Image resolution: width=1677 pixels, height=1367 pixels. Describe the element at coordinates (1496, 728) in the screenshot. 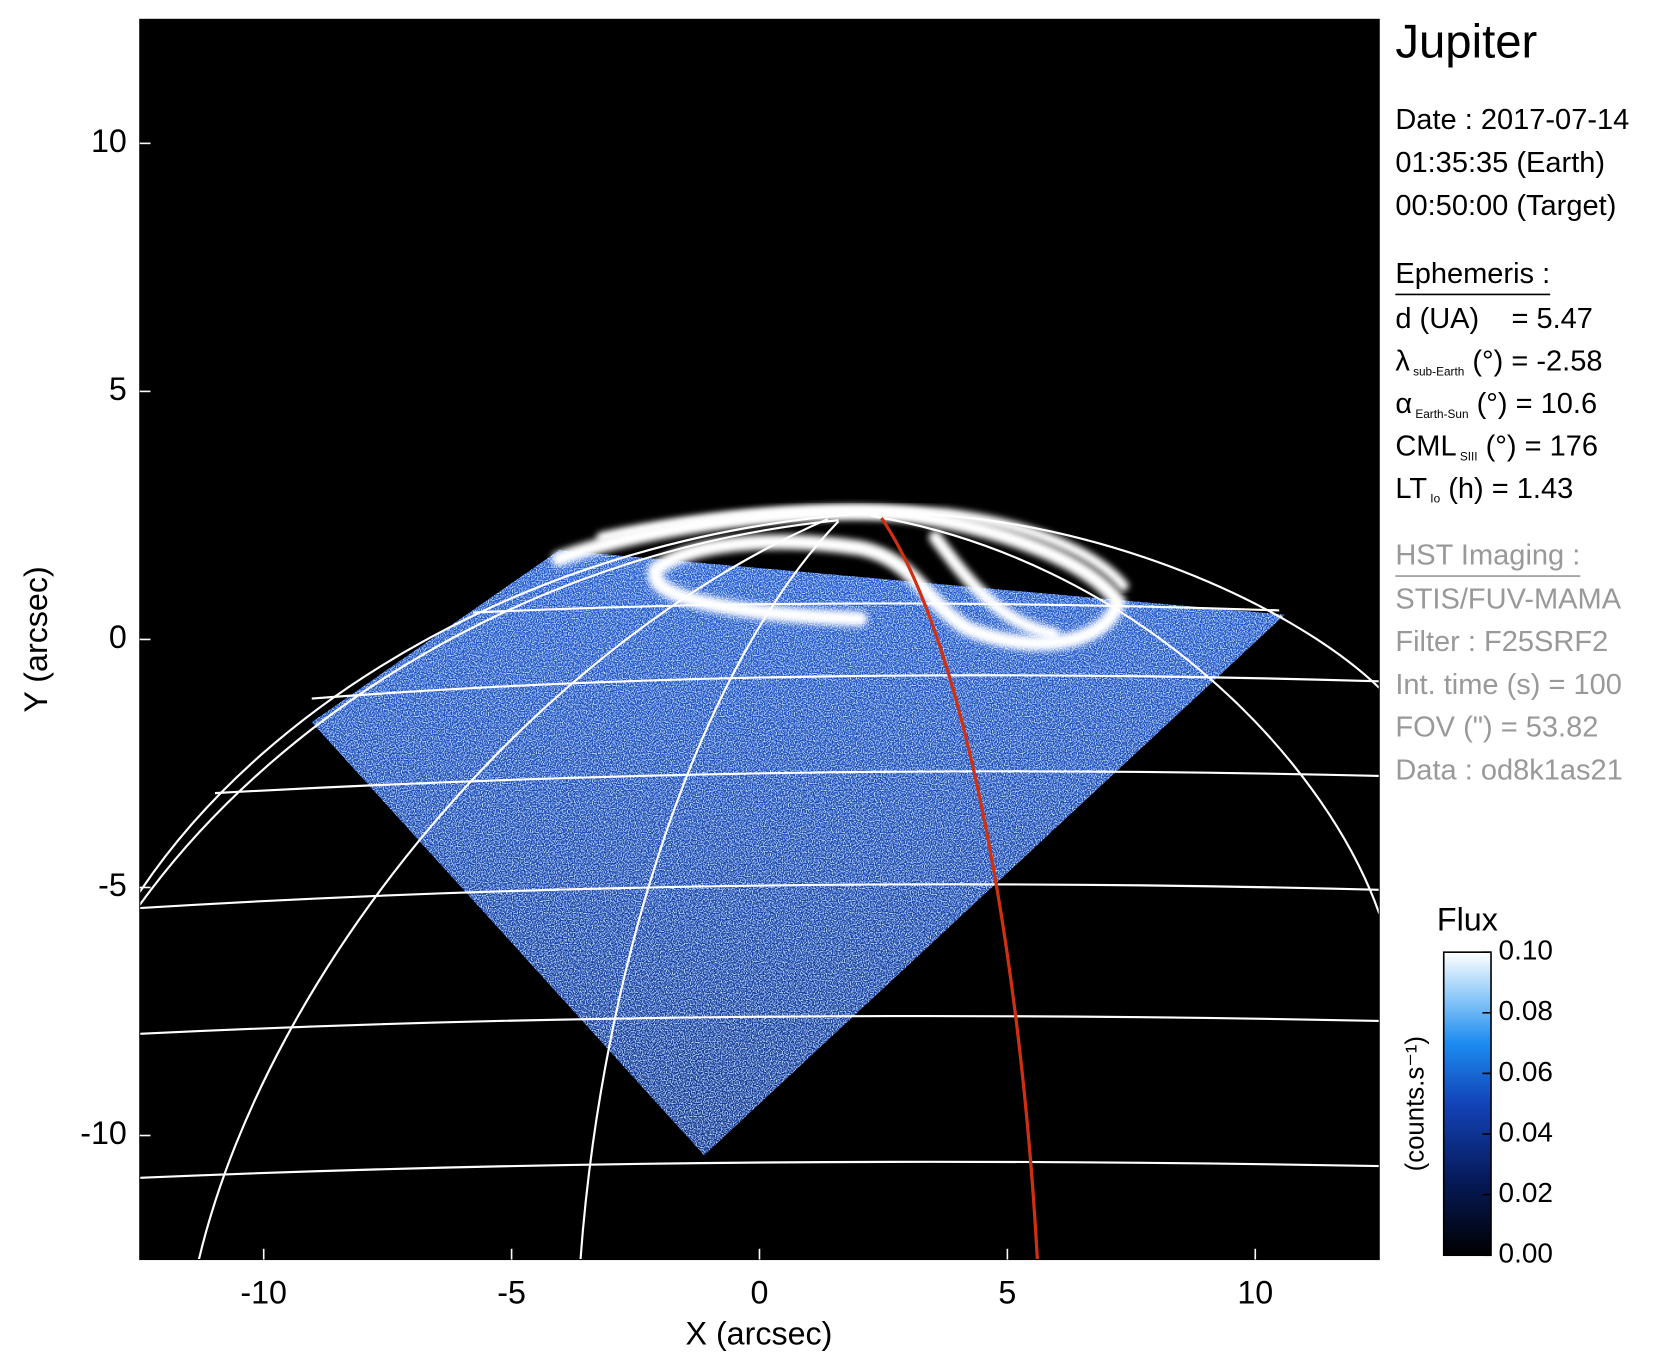

I see `hst-line: FOV (") = 53.82` at that location.